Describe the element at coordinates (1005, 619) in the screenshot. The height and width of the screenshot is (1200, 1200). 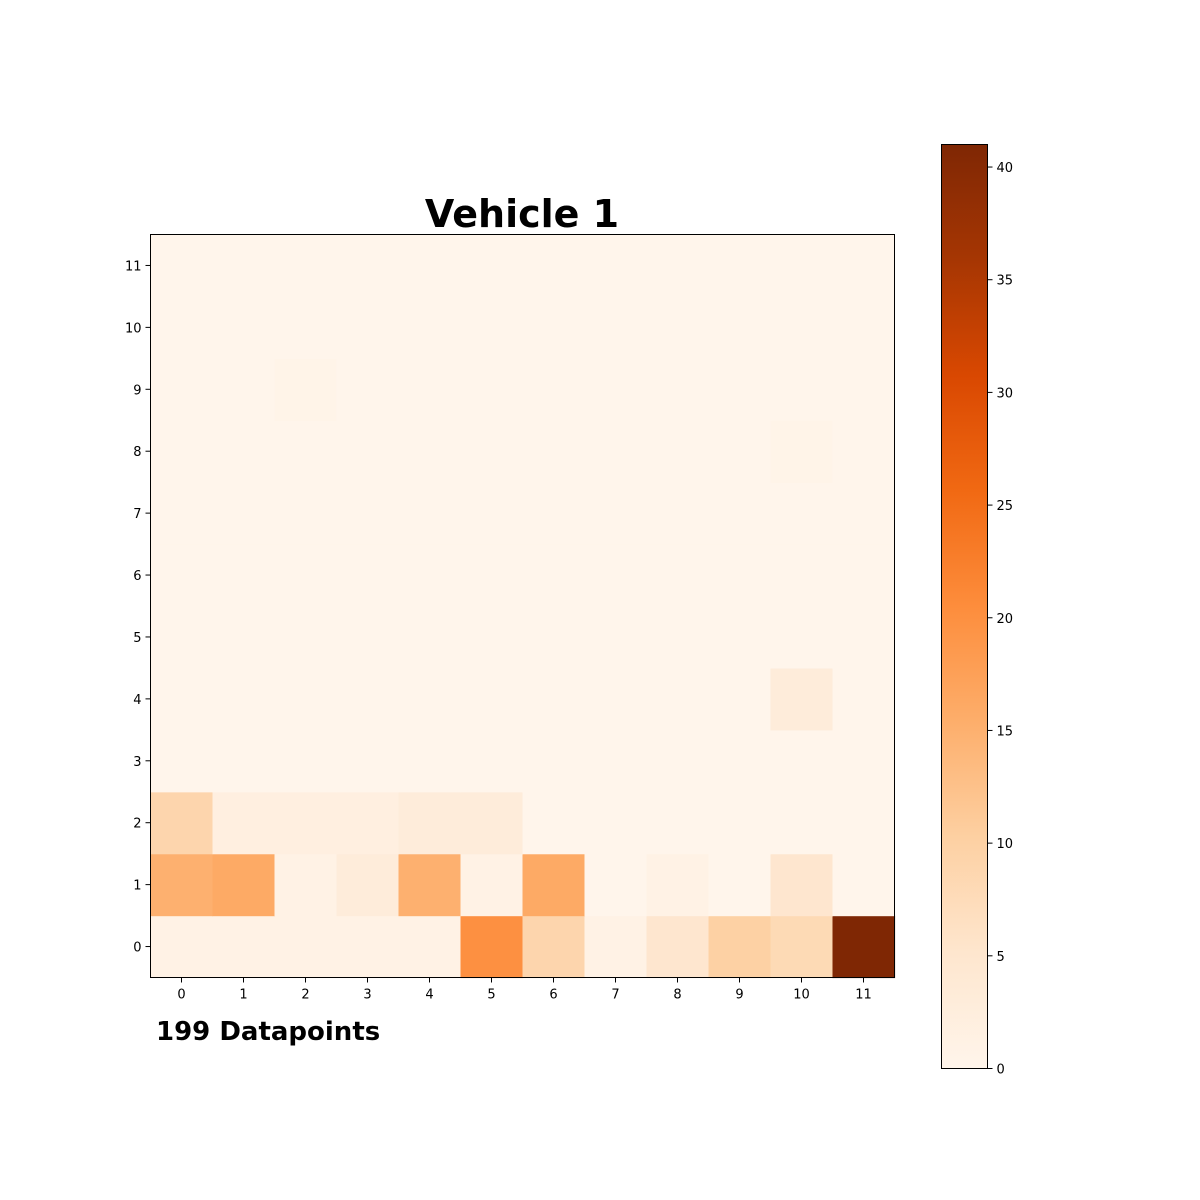
I see `colorbar-tick-label: 20` at that location.